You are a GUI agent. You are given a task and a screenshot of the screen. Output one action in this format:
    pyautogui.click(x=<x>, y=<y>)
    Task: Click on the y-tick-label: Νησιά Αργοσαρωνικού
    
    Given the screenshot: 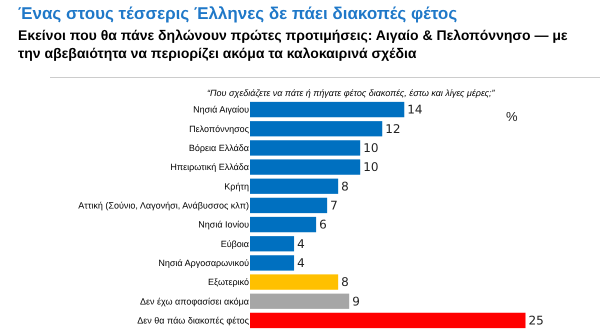 What is the action you would take?
    pyautogui.click(x=204, y=263)
    